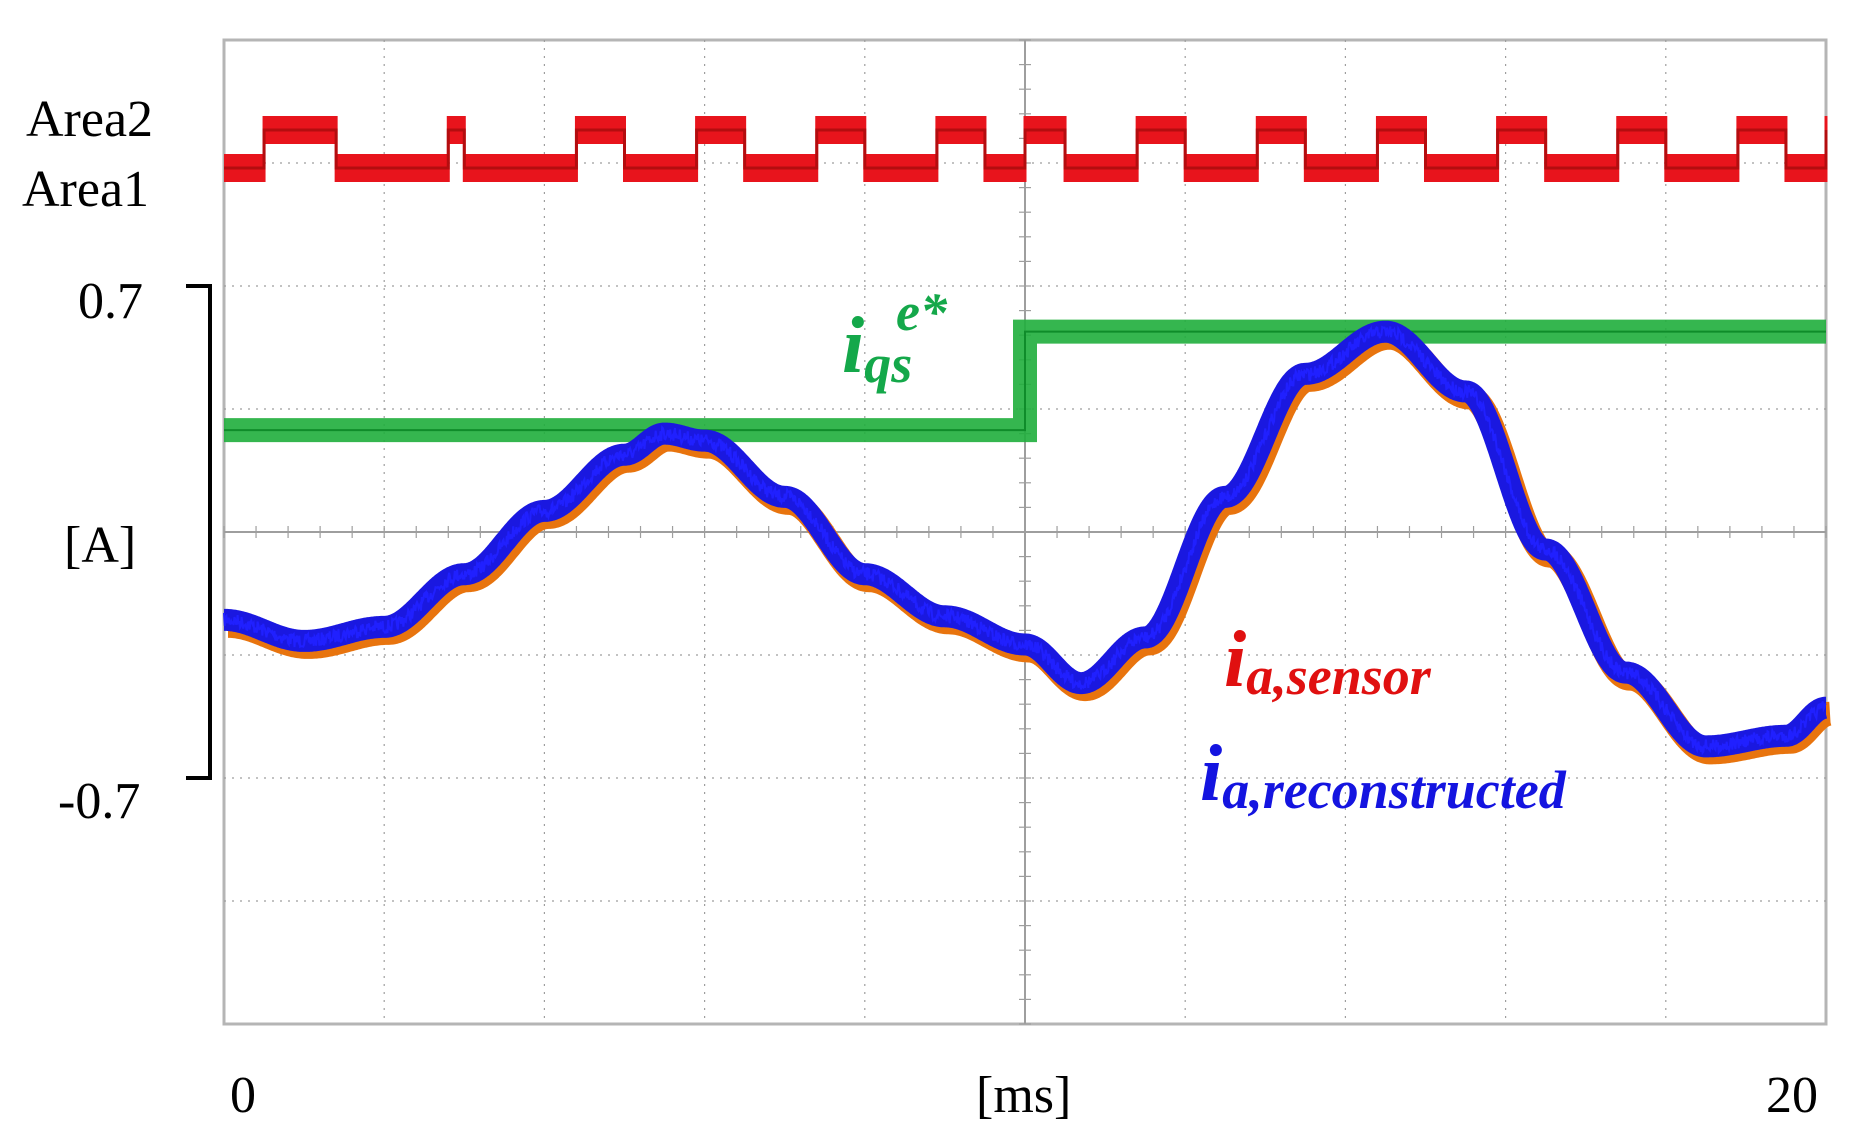  Describe the element at coordinates (922, 312) in the screenshot. I see `iqs-superscript: e*` at that location.